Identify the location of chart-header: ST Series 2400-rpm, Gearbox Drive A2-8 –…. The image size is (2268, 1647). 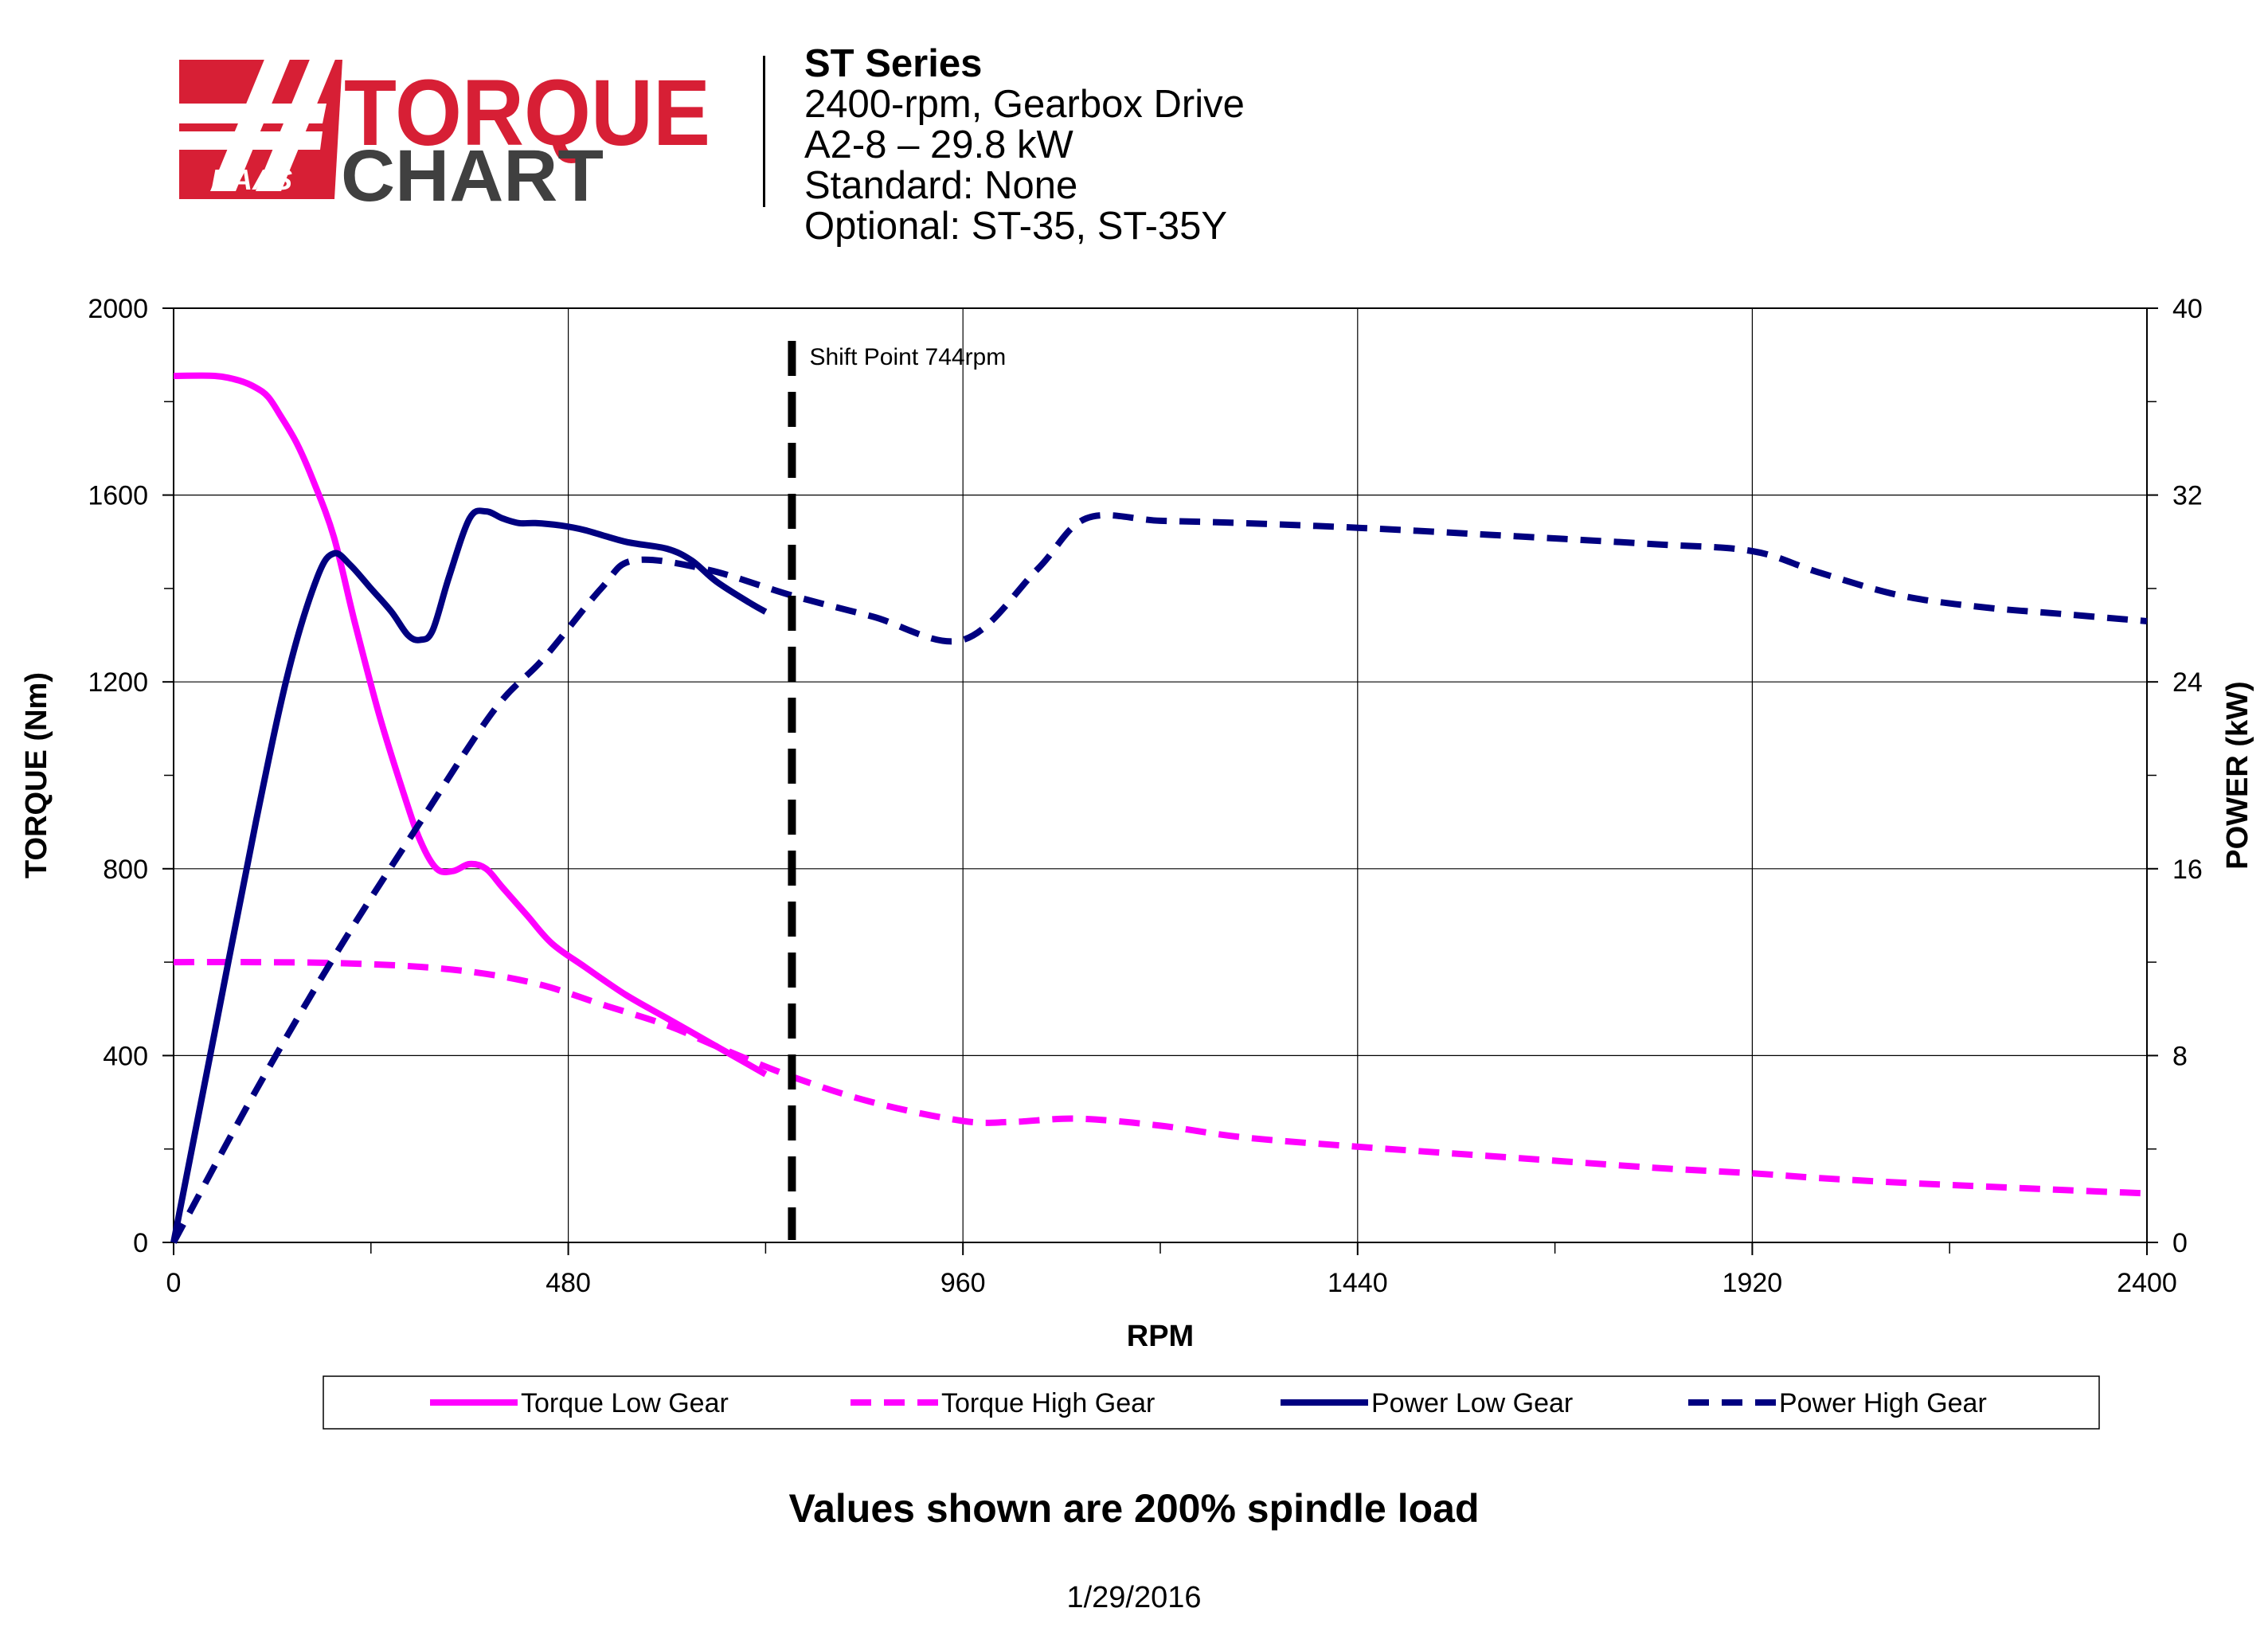
(1024, 145).